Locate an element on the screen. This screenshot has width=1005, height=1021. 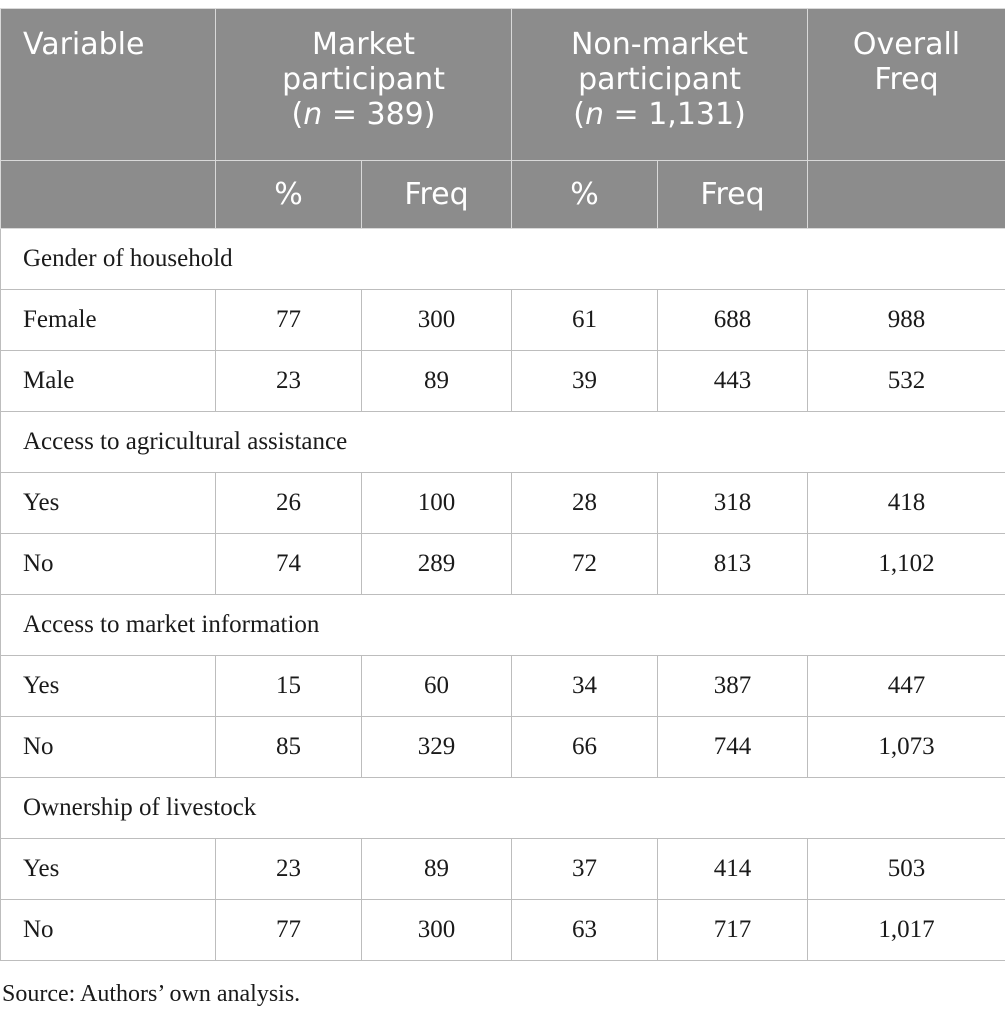
cell-overall-freq: 503 is located at coordinates (906, 869).